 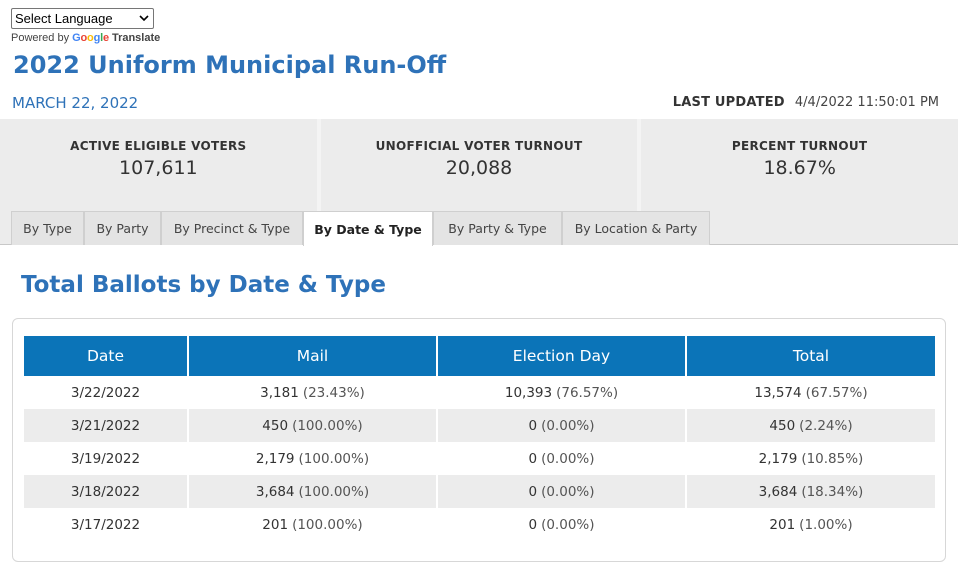 I want to click on cell-election-day: 10,393 (76.57%), so click(x=562, y=392).